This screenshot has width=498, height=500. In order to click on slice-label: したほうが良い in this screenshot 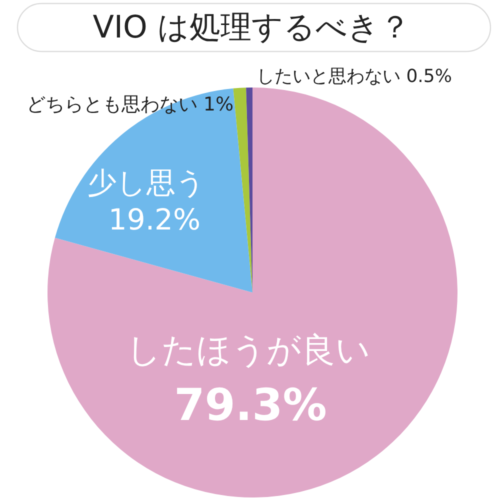, I will do `click(248, 350)`.